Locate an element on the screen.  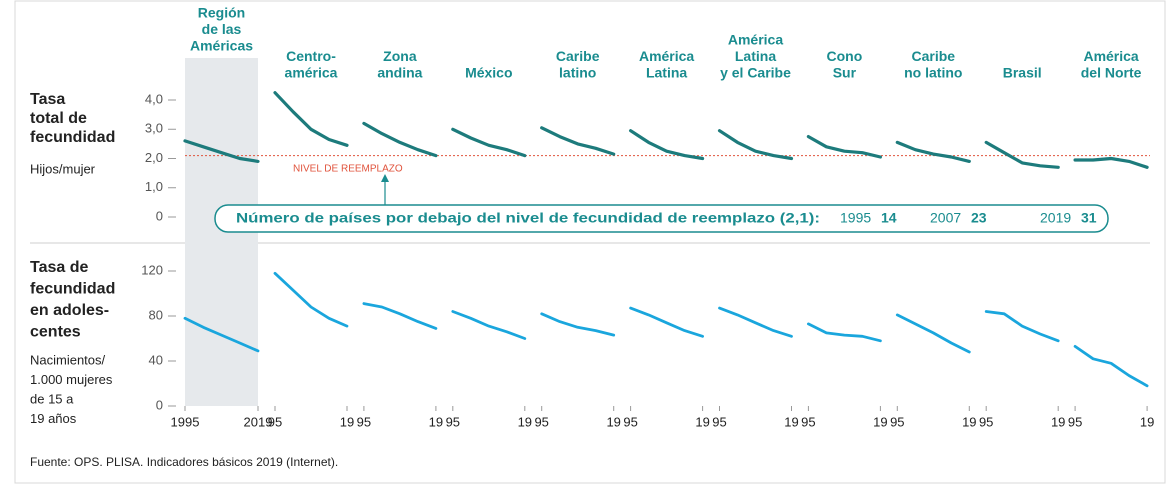
row-label: Tasa is located at coordinates (47, 99).